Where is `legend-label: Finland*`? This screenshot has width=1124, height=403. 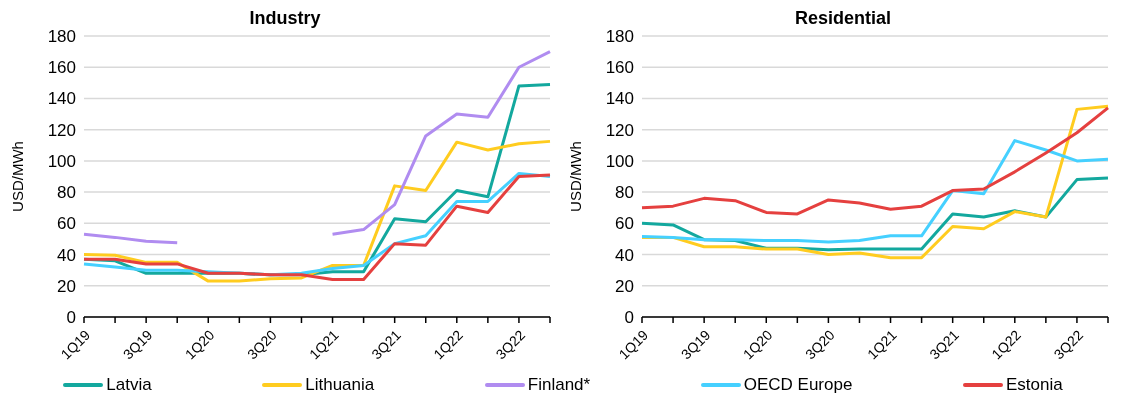 legend-label: Finland* is located at coordinates (559, 385).